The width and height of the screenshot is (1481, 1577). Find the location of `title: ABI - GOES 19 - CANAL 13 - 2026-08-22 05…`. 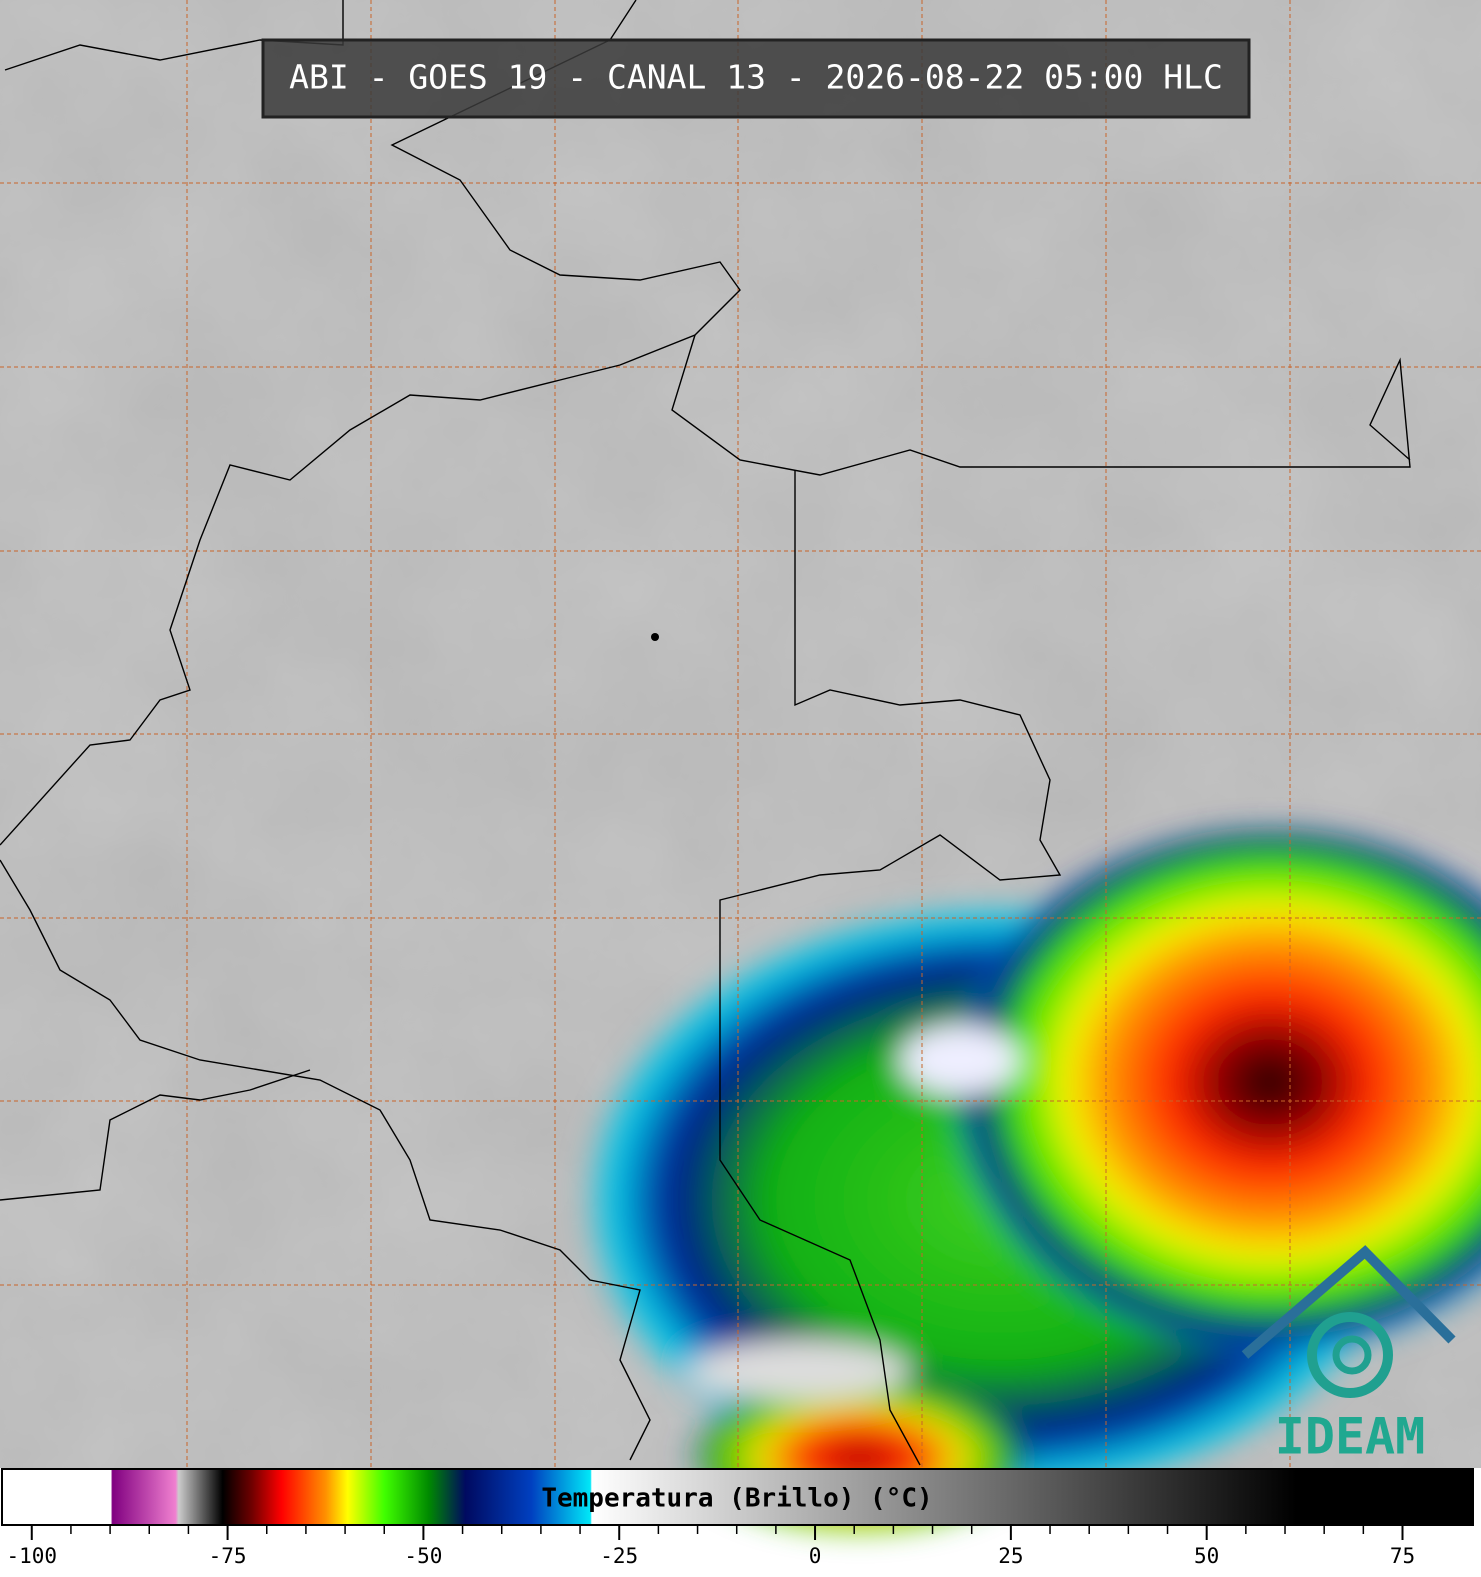

title: ABI - GOES 19 - CANAL 13 - 2026-08-22 05… is located at coordinates (756, 77).